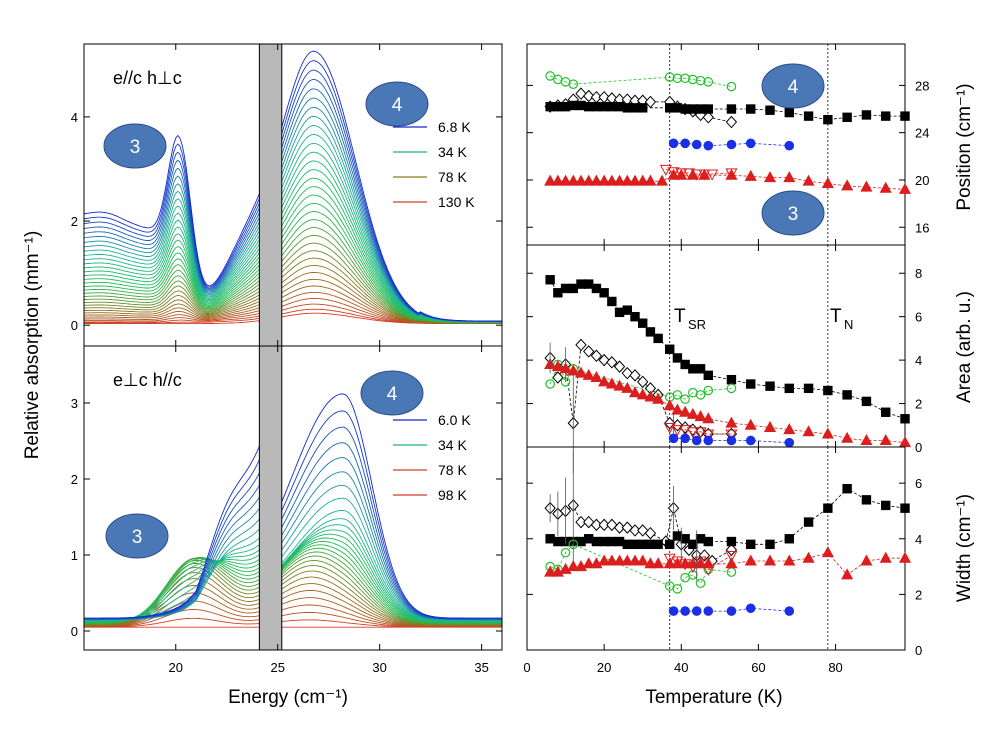 The image size is (1000, 750). I want to click on legend-label: 6.0 K, so click(454, 420).